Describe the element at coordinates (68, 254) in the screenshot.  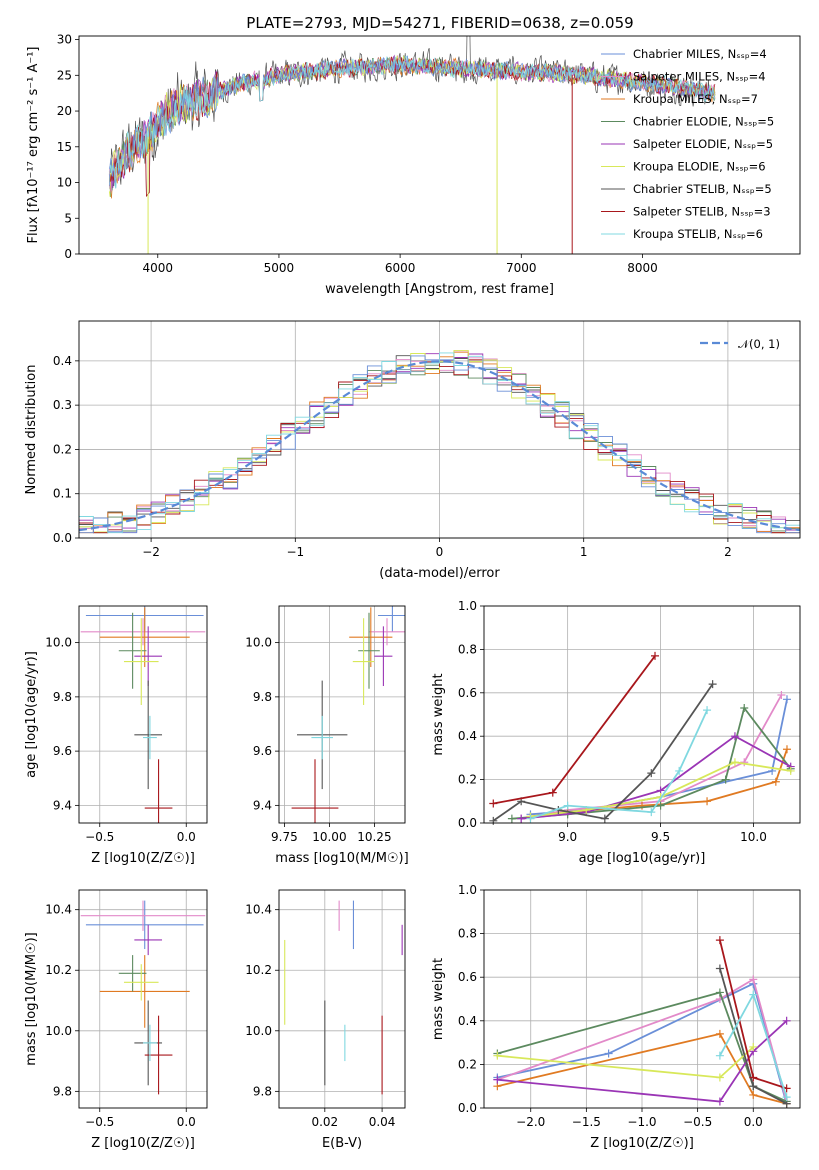
I see `y-tick-label: 0` at that location.